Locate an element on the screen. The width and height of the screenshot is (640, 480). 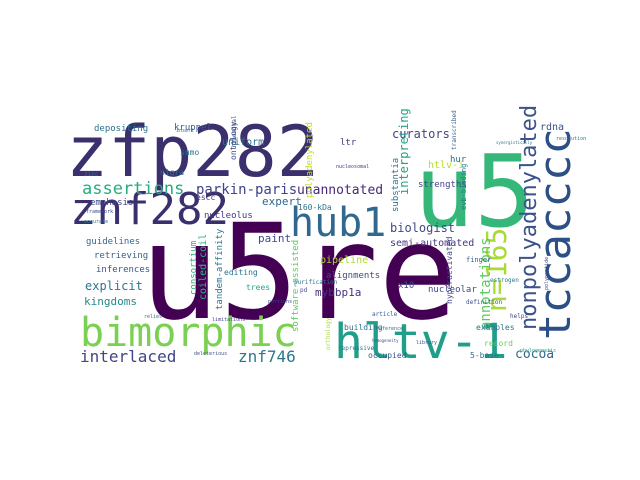
word-35: tandem-affinity is located at coordinates (220, 269).